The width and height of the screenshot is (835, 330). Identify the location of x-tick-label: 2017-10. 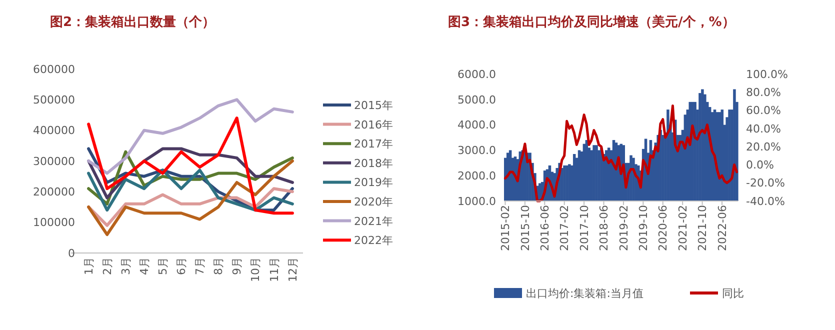
(584, 228).